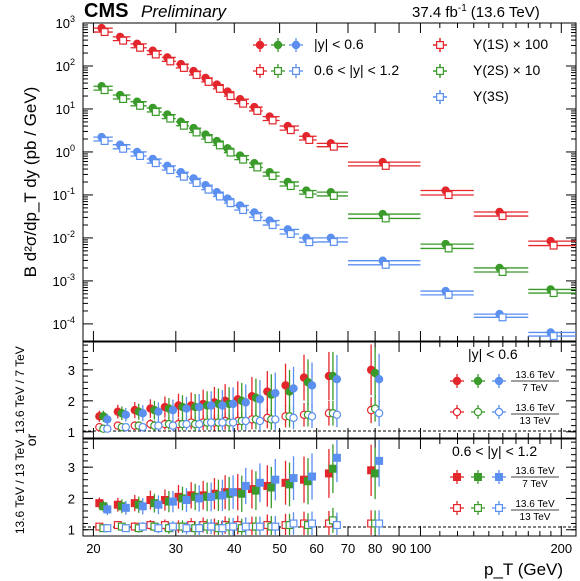 The height and width of the screenshot is (581, 580). Describe the element at coordinates (64, 323) in the screenshot. I see `top-y-tick-label: 10⁻⁴` at that location.